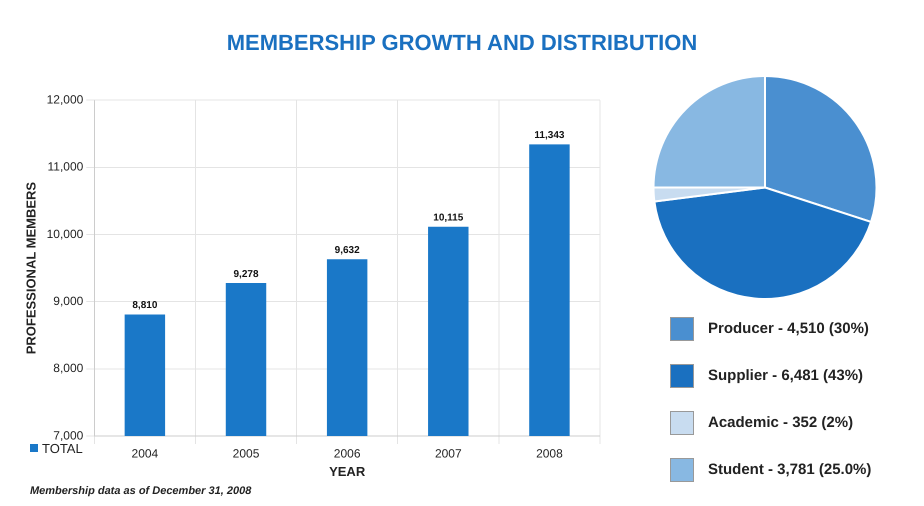  Describe the element at coordinates (786, 375) in the screenshot. I see `legend-label: Supplier - 6,481 (43%)` at that location.